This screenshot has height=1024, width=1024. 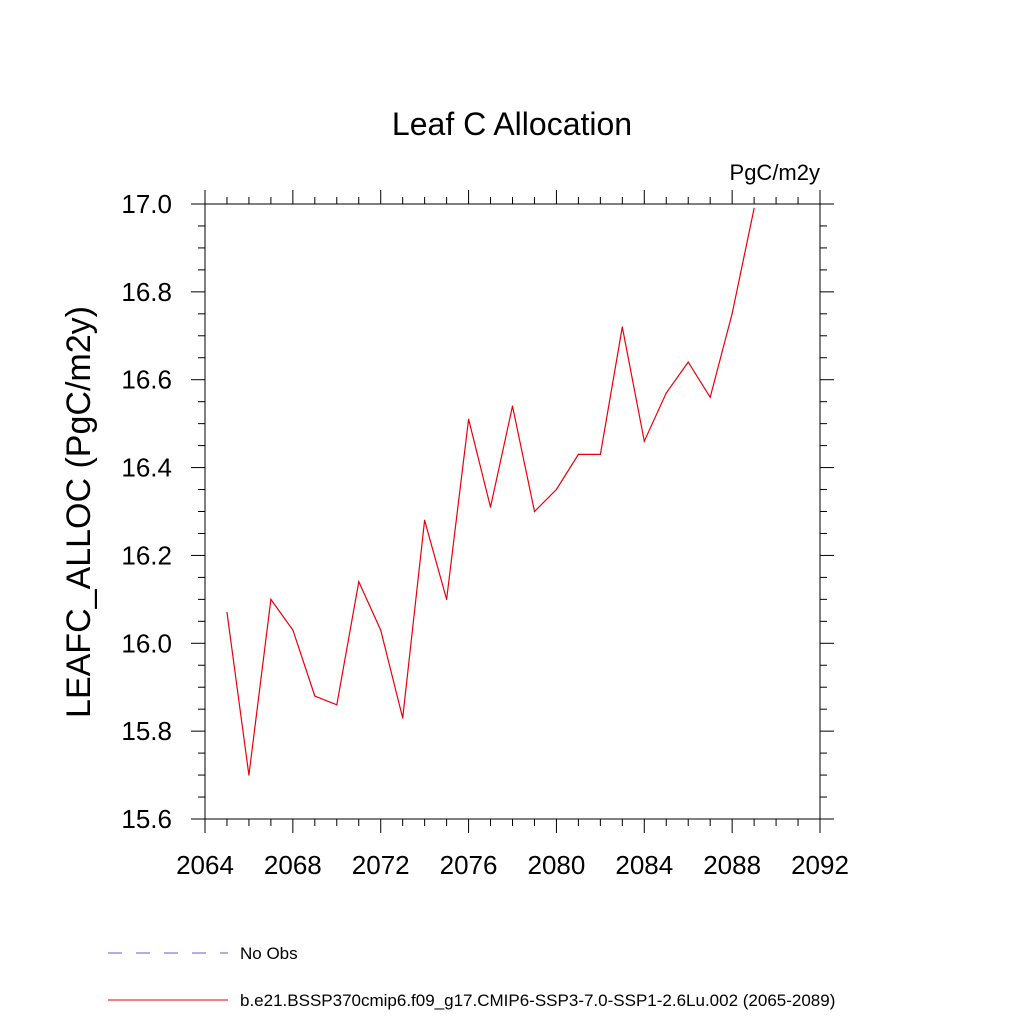 I want to click on y-tick-label: 16.6, so click(x=146, y=380).